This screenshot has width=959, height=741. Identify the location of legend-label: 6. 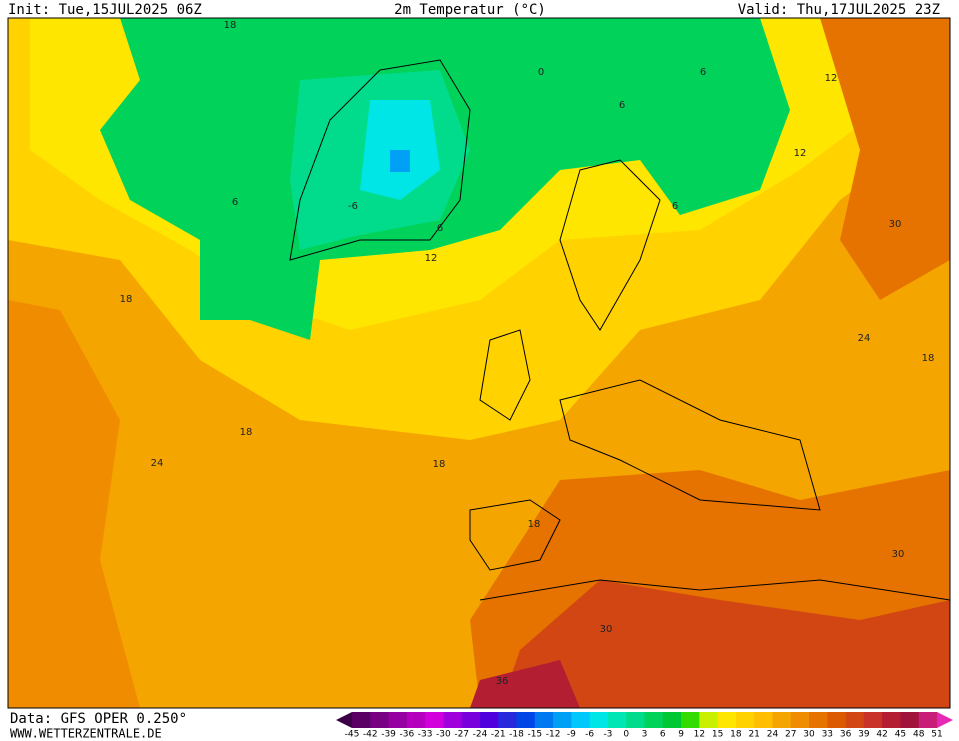
(663, 735).